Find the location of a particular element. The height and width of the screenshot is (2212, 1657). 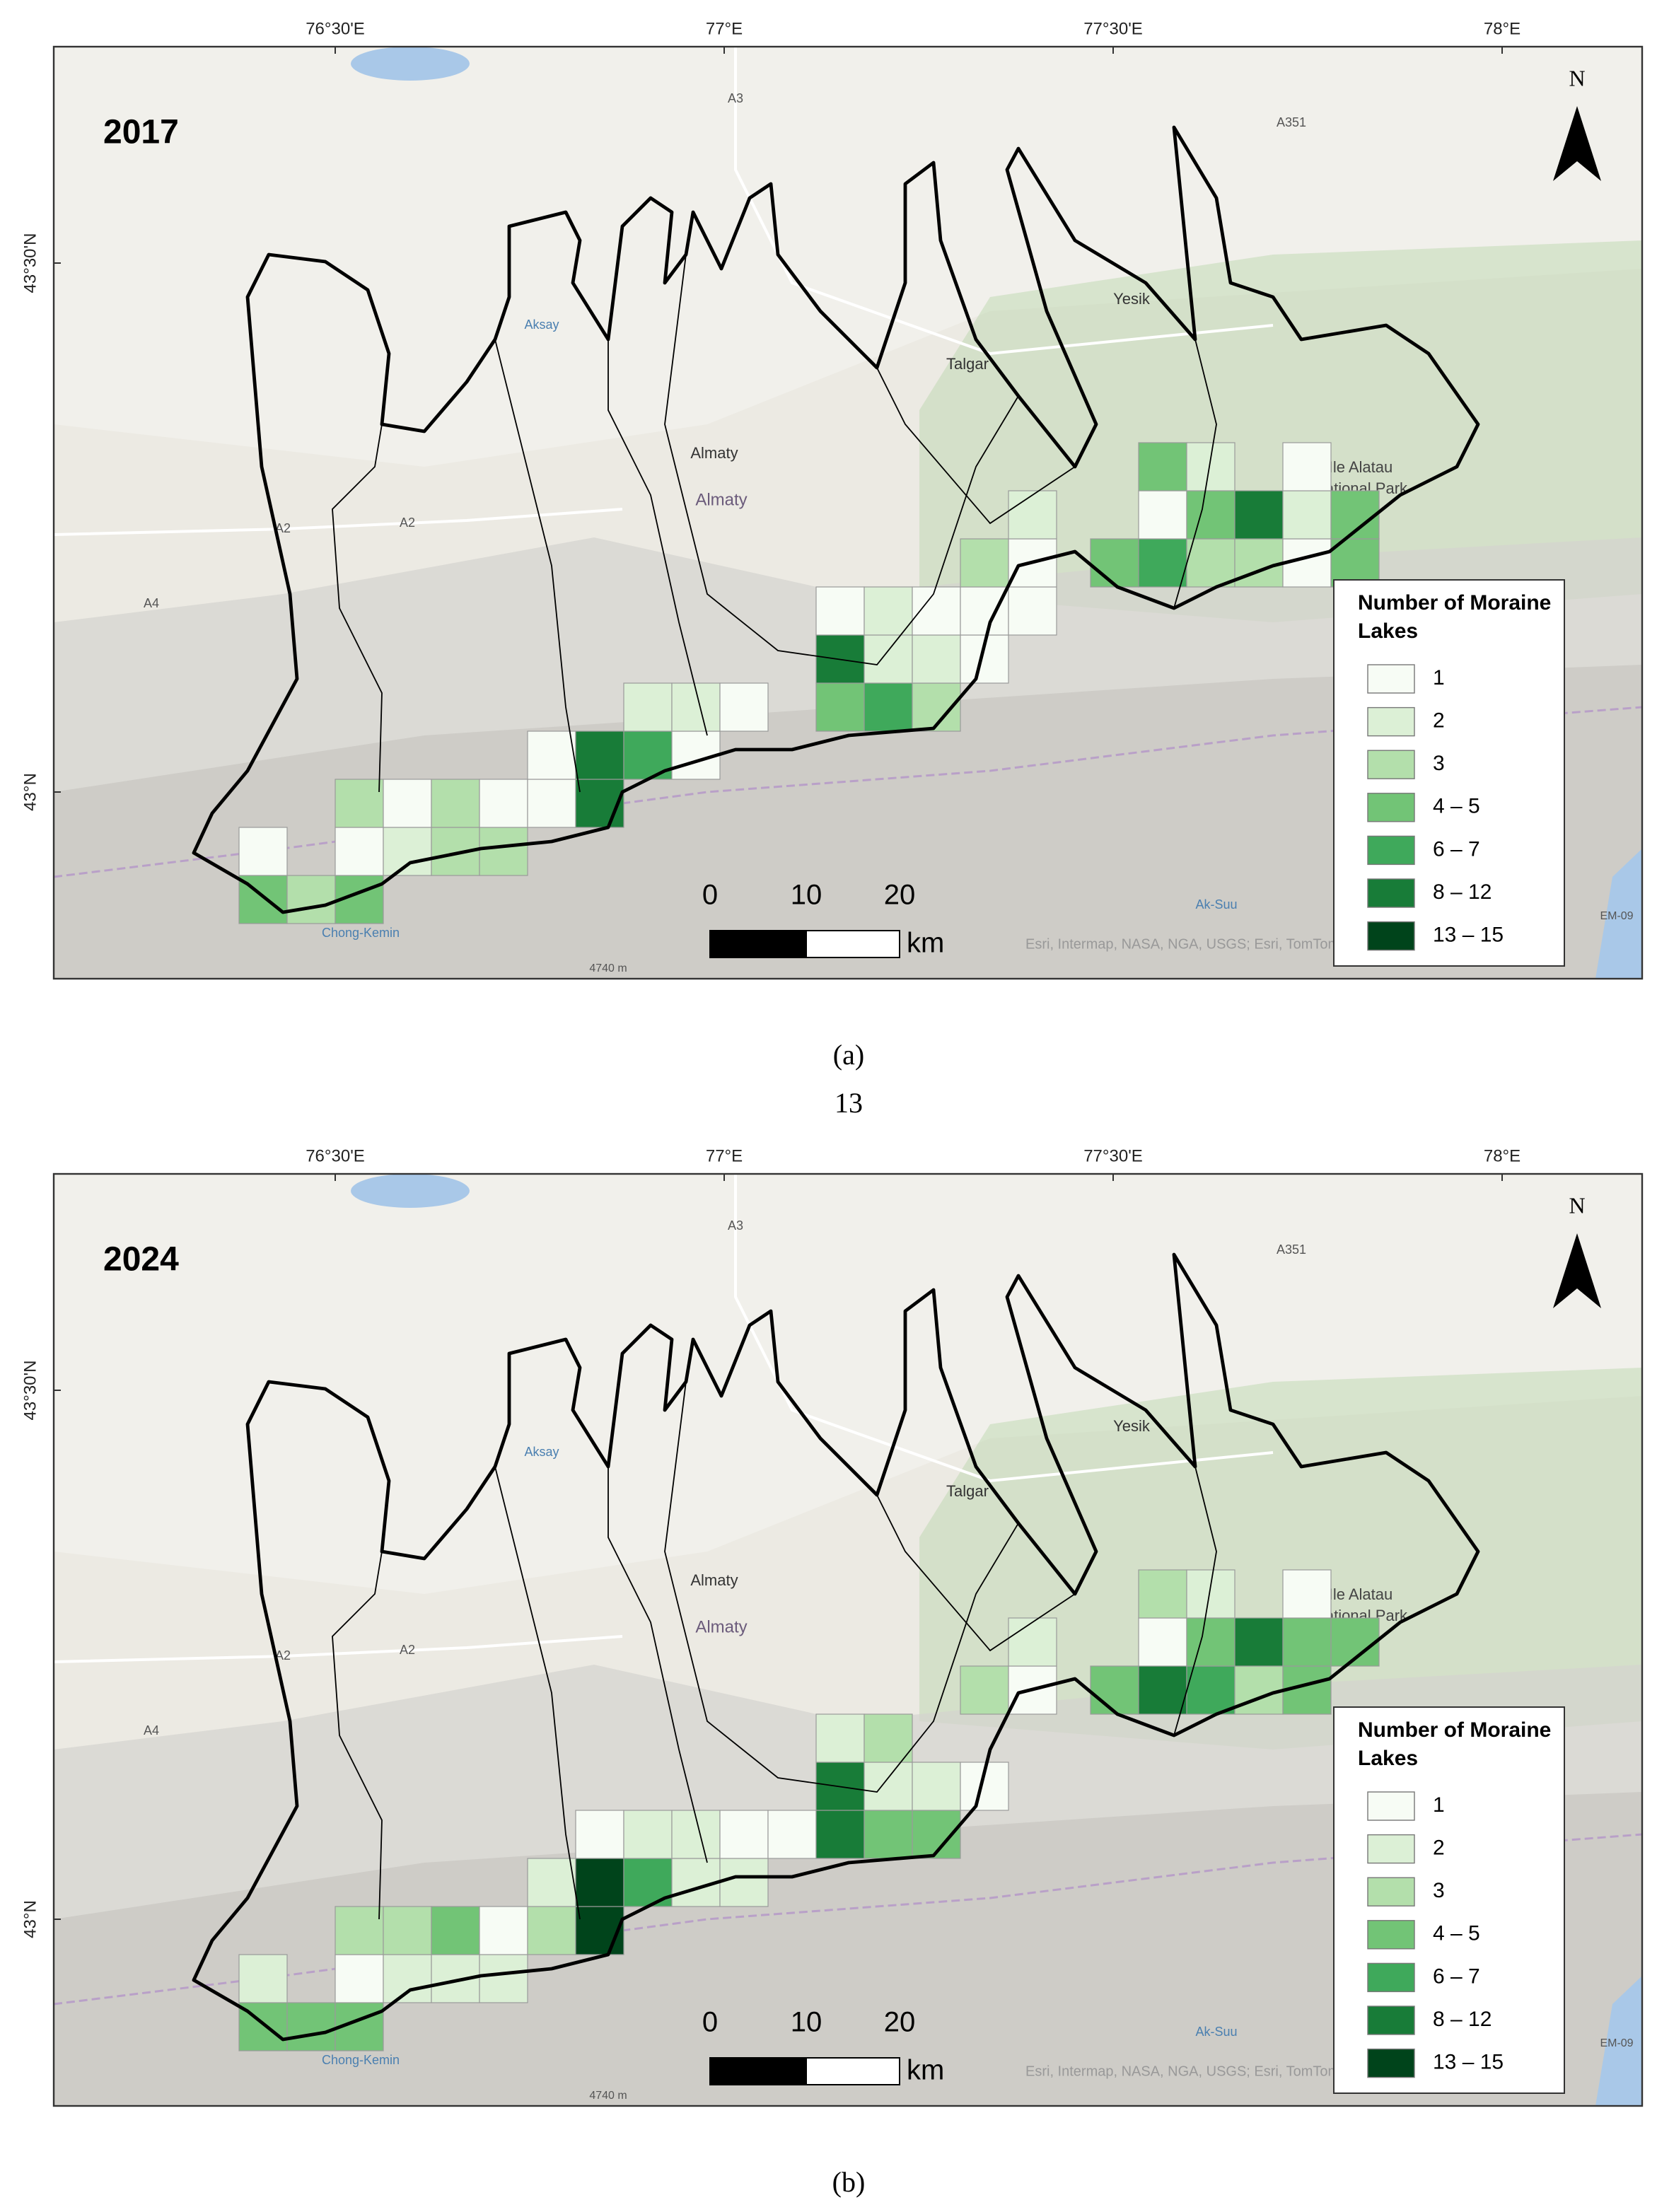

page-number: 13 is located at coordinates (849, 1103).